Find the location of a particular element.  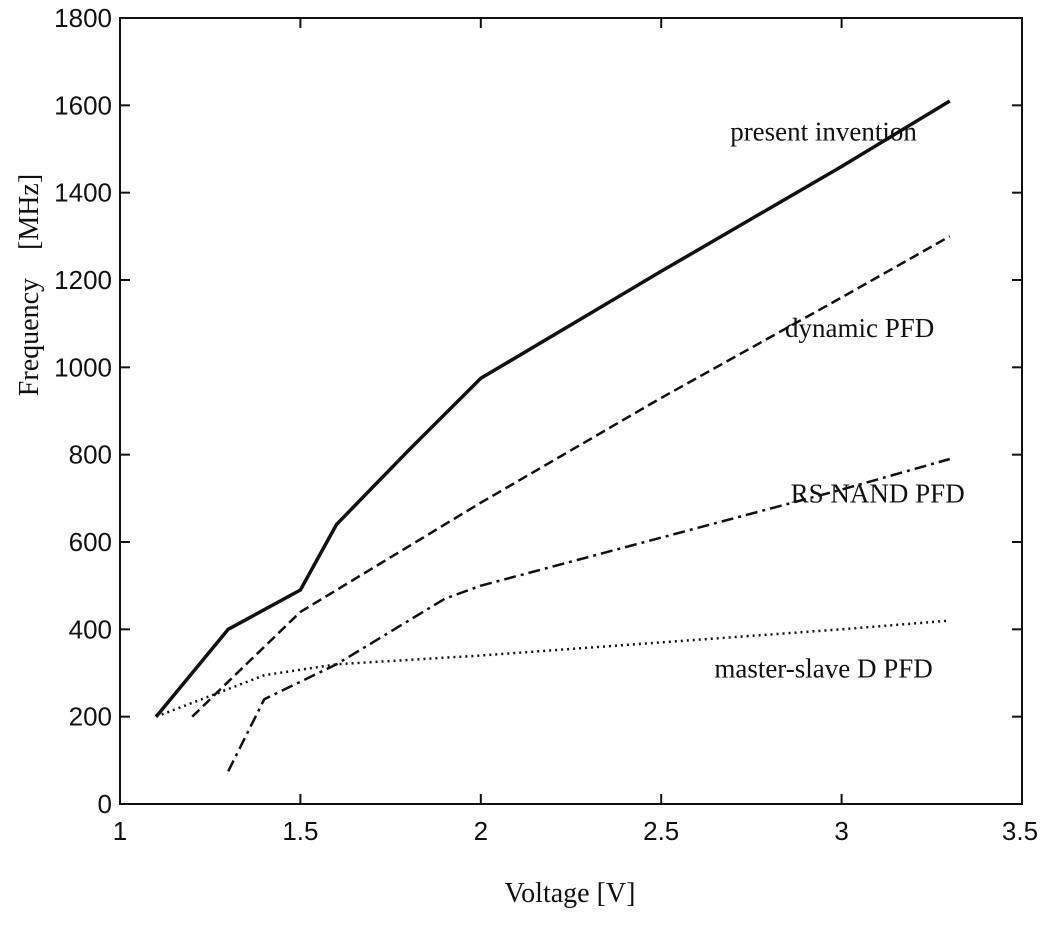

y-tick-label: 1000 is located at coordinates (83, 367).